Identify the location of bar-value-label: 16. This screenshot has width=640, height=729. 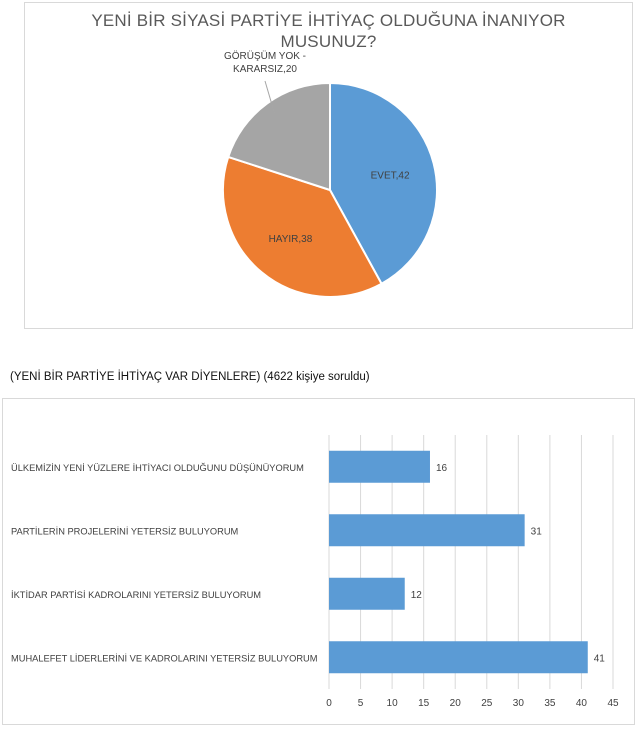
(442, 468).